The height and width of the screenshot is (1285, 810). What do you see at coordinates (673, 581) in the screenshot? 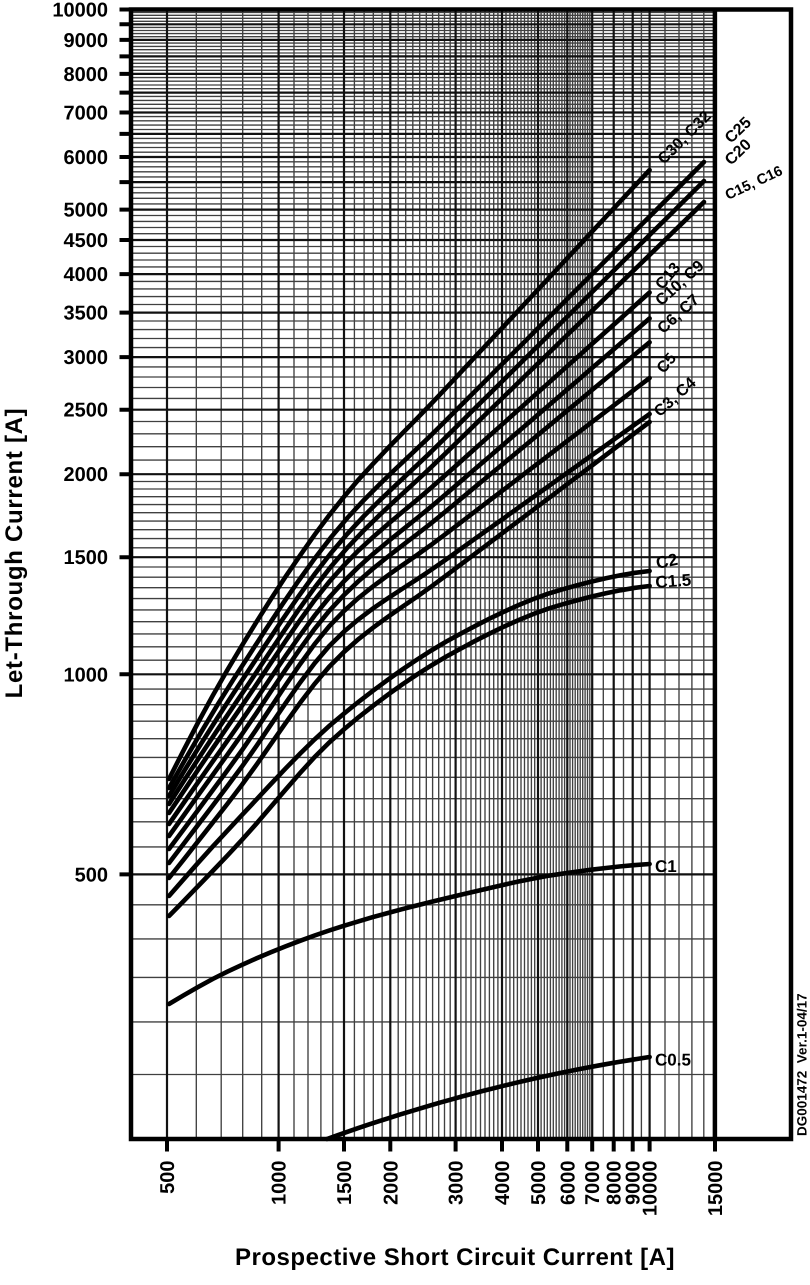
I see `svg-text: C1.5` at bounding box center [673, 581].